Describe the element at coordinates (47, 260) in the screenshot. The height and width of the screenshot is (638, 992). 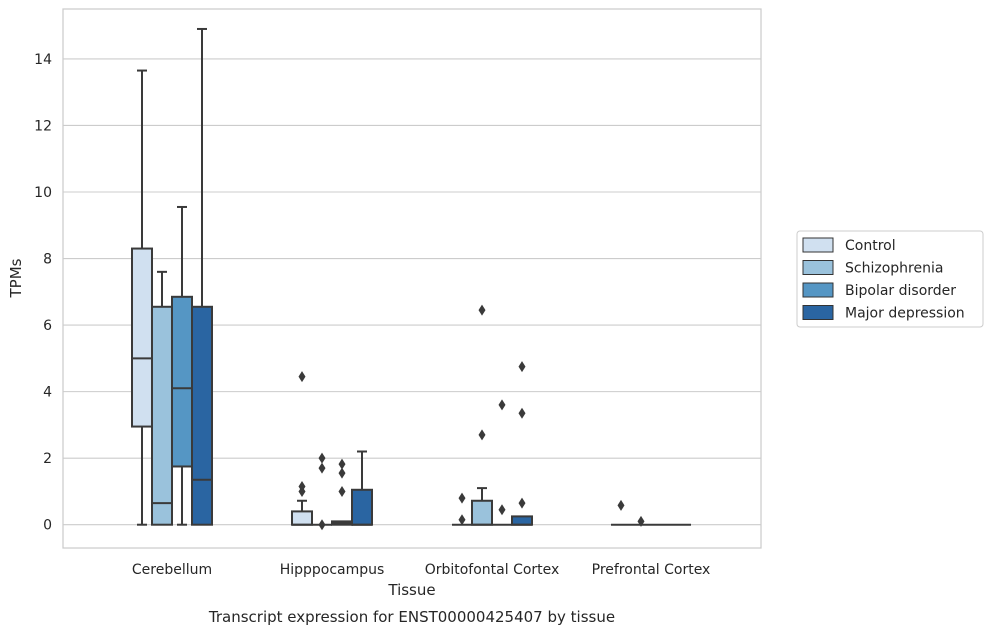
I see `y-tick-label: 8` at that location.